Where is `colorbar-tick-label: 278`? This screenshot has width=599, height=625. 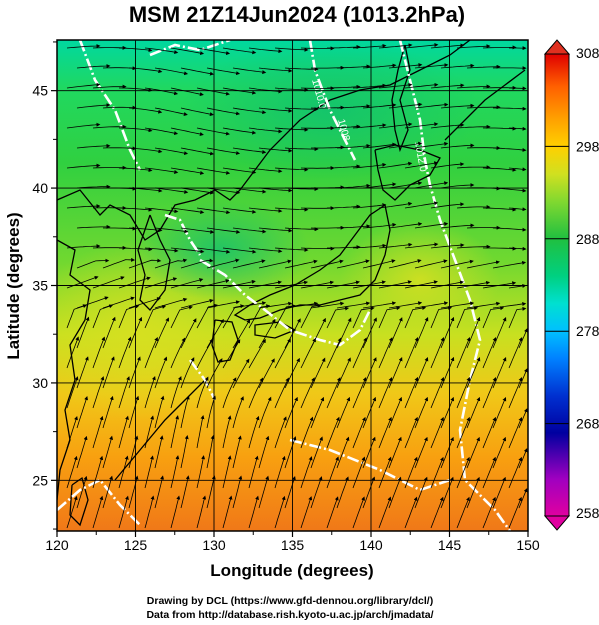
colorbar-tick-label: 278 is located at coordinates (587, 331).